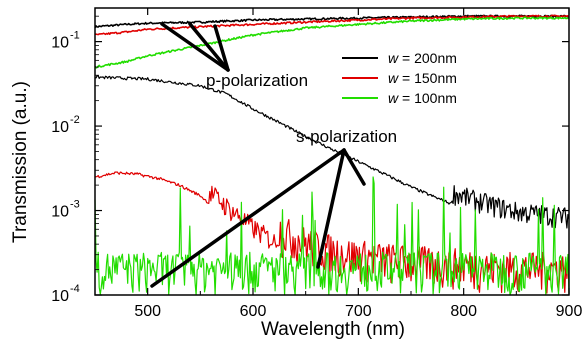 The image size is (585, 348). What do you see at coordinates (422, 78) in the screenshot?
I see `legend-label-150nm: w = 150nm` at bounding box center [422, 78].